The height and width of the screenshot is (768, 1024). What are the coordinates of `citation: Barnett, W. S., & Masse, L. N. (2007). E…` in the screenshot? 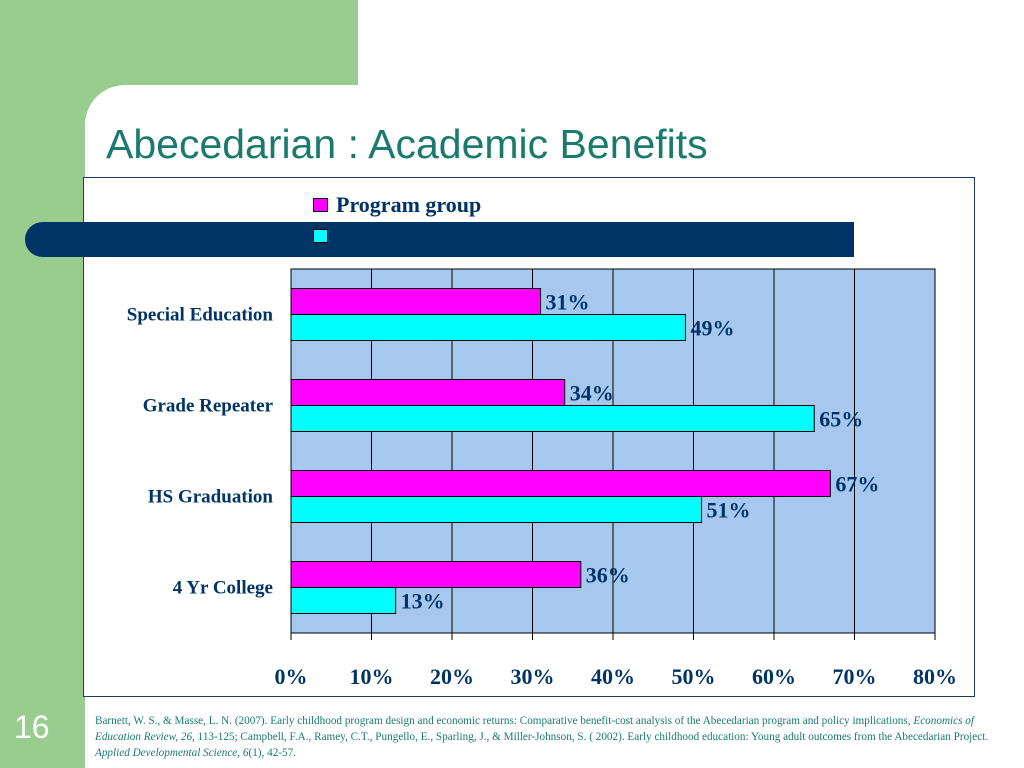 It's located at (547, 737).